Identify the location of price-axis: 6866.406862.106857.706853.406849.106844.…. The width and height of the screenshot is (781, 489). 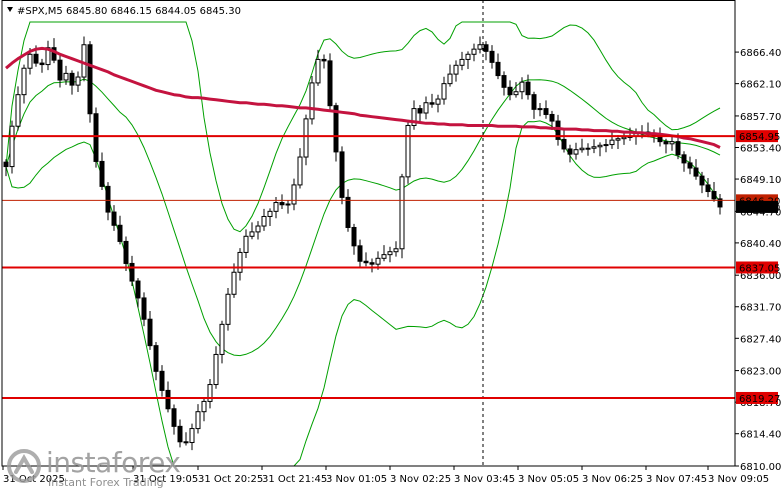
(758, 260).